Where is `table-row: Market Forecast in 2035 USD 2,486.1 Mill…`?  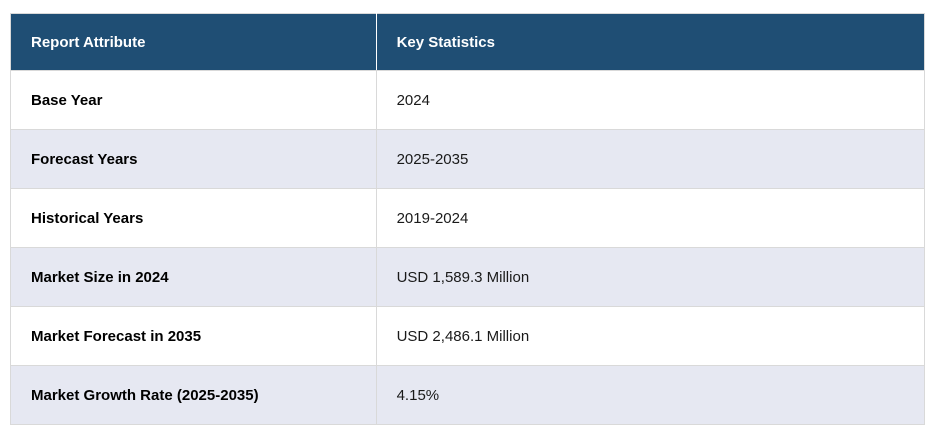 table-row: Market Forecast in 2035 USD 2,486.1 Mill… is located at coordinates (468, 336).